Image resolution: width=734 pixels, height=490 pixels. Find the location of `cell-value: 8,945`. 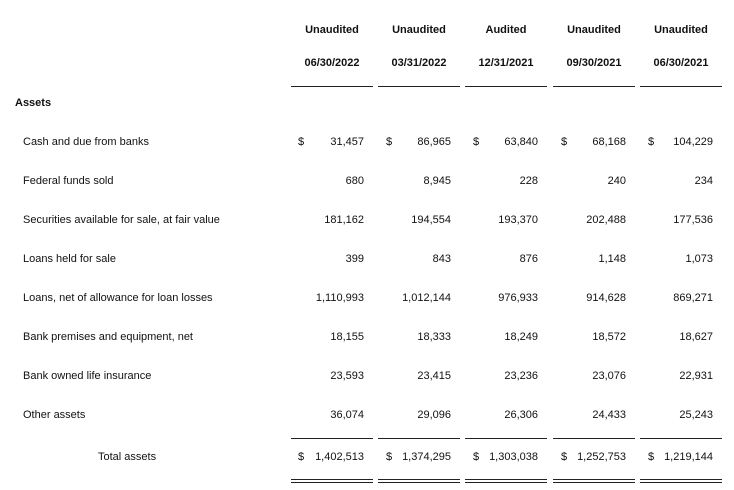

cell-value: 8,945 is located at coordinates (437, 181).